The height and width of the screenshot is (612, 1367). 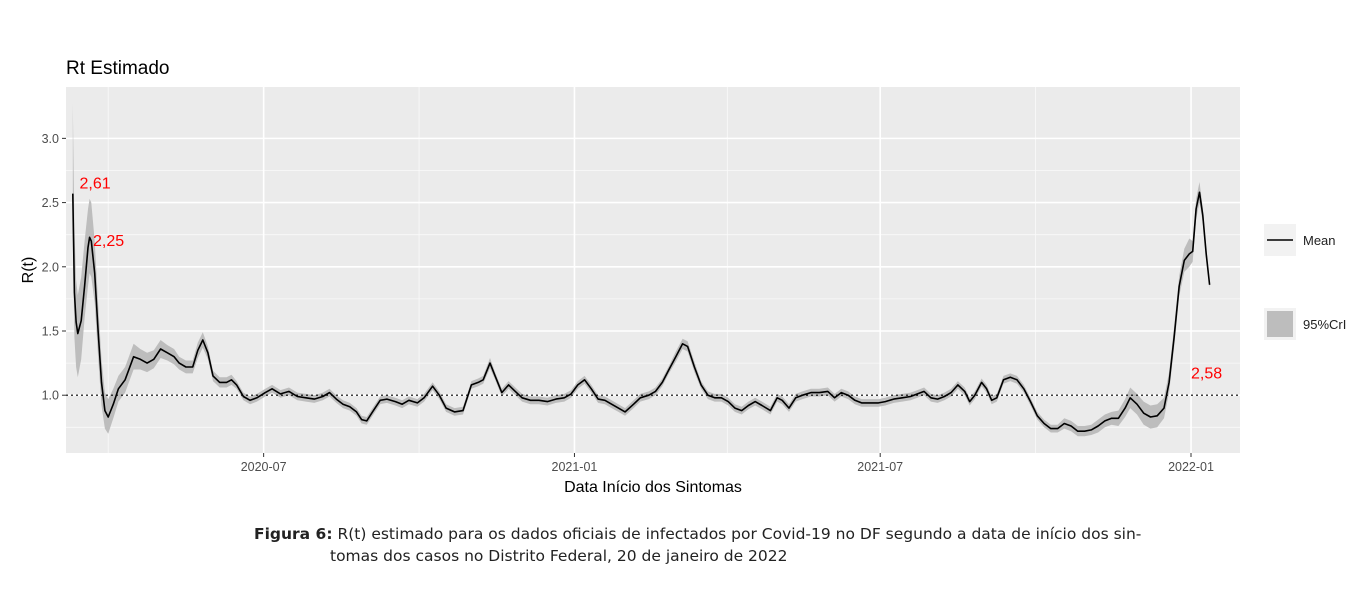 What do you see at coordinates (95, 183) in the screenshot?
I see `annotation-label: 2,61` at bounding box center [95, 183].